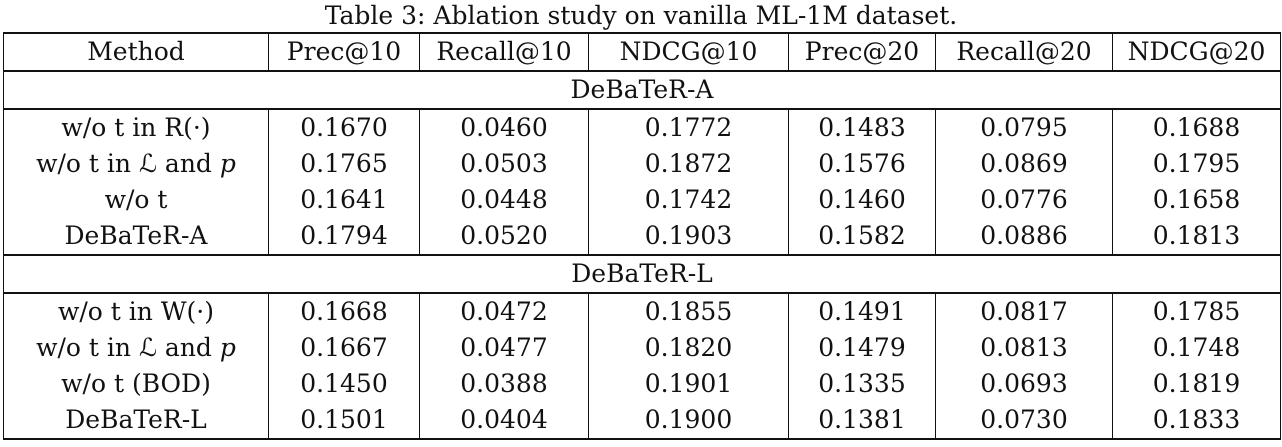  What do you see at coordinates (688, 127) in the screenshot?
I see `value-cell: 0.1772` at bounding box center [688, 127].